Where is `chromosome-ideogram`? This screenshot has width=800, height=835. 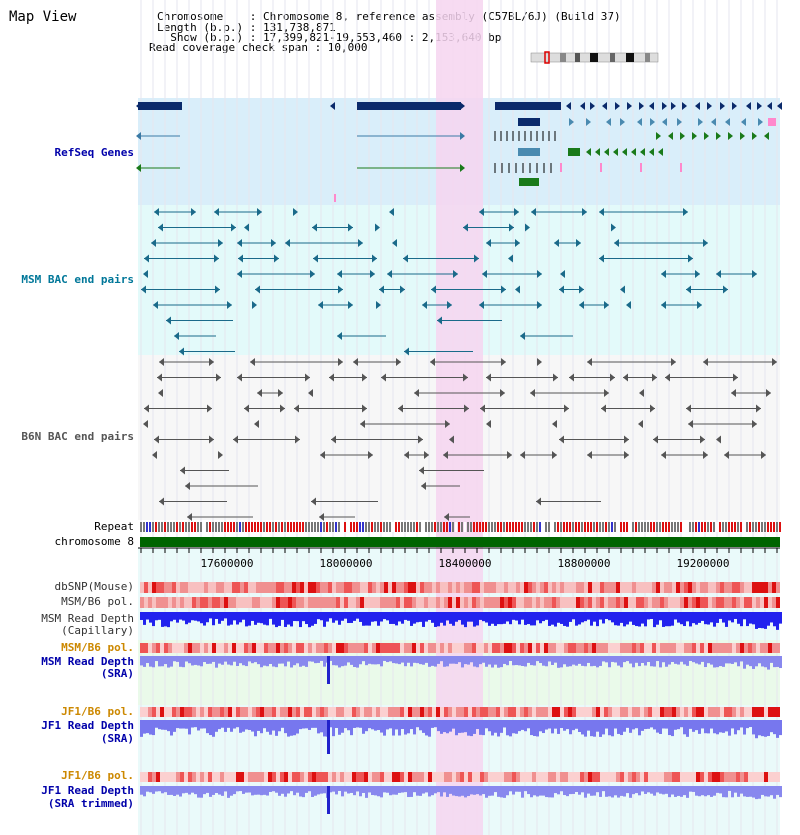
chromosome-ideogram is located at coordinates (594, 57).